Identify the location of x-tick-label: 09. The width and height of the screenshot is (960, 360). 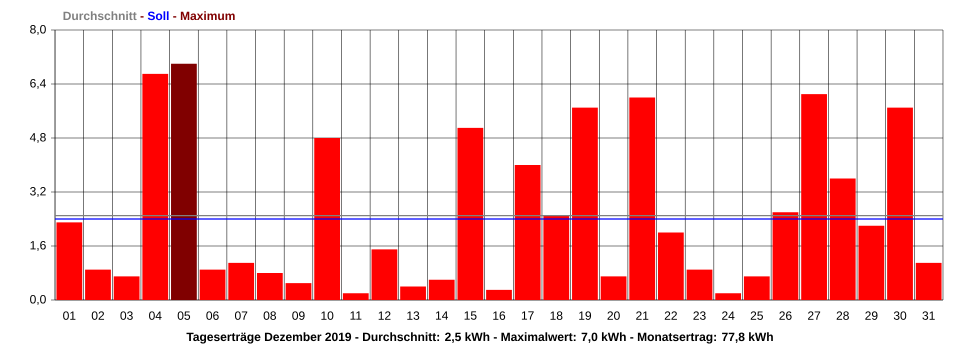
(298, 315).